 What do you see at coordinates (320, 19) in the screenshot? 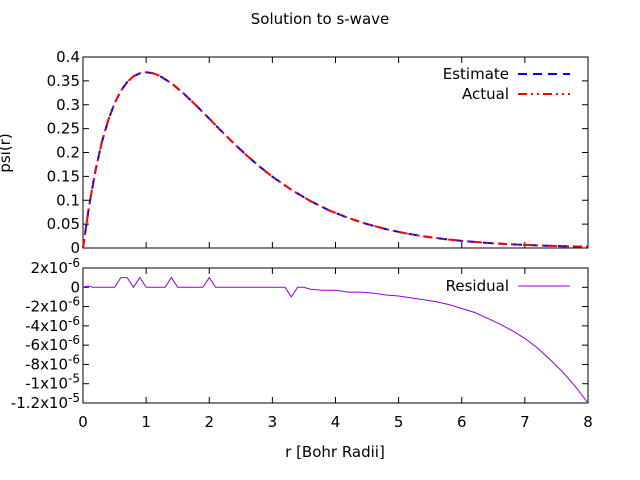
I see `chart-title: Solution to s-wave` at bounding box center [320, 19].